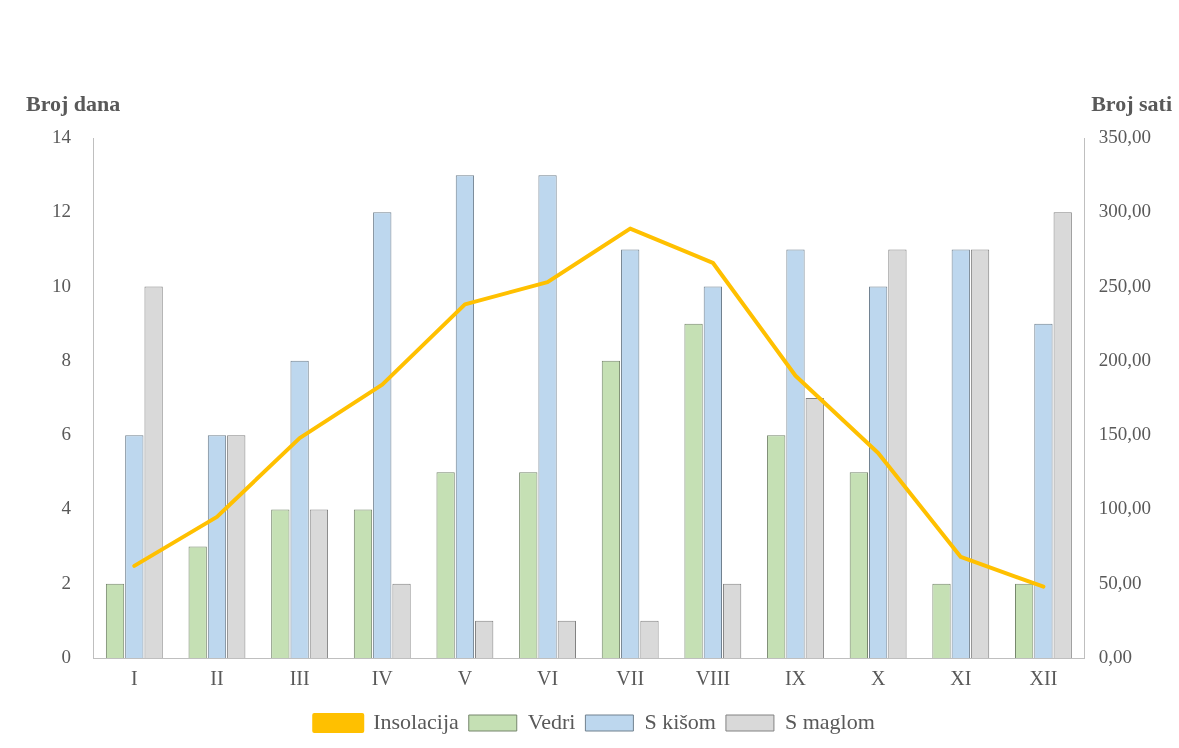 This screenshot has width=1179, height=748. Describe the element at coordinates (66, 508) in the screenshot. I see `y-tick-label: 4` at that location.